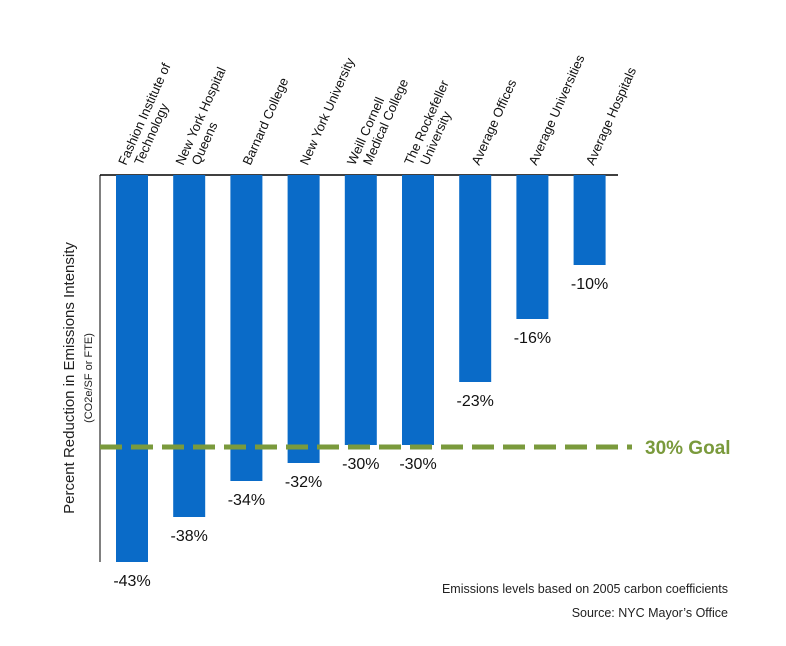  I want to click on category-label-7: Average Offices, so click(493, 122).